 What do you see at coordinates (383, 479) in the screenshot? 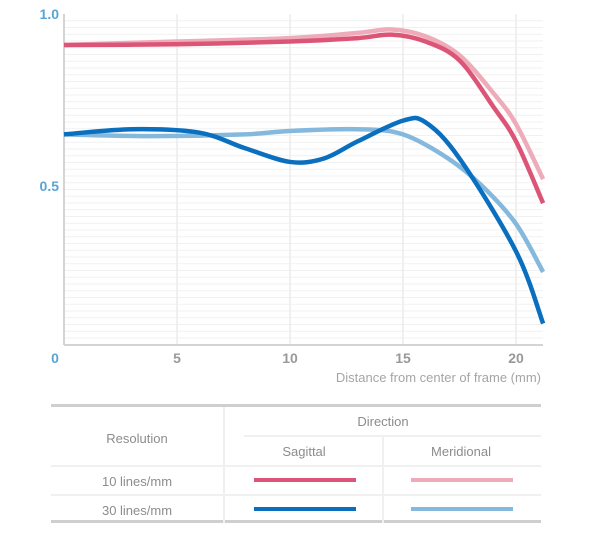
I see `legend-divider-columns` at bounding box center [383, 479].